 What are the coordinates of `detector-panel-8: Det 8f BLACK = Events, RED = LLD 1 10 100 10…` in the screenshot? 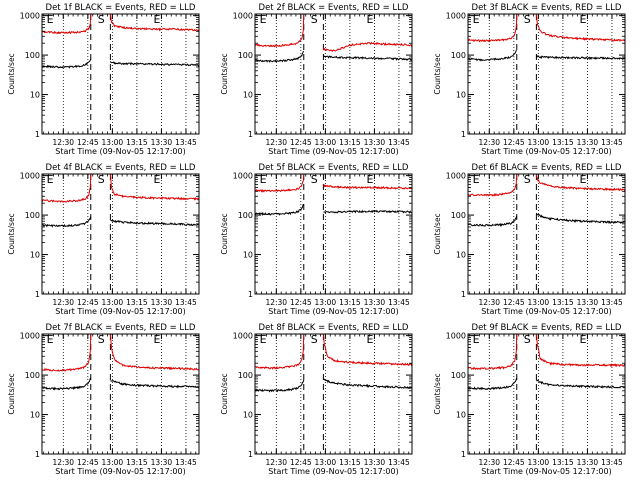 It's located at (316, 399).